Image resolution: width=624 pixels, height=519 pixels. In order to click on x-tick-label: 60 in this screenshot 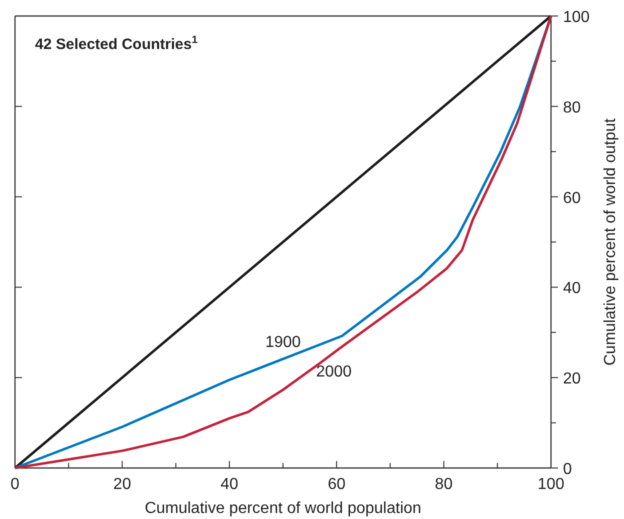, I will do `click(337, 484)`.